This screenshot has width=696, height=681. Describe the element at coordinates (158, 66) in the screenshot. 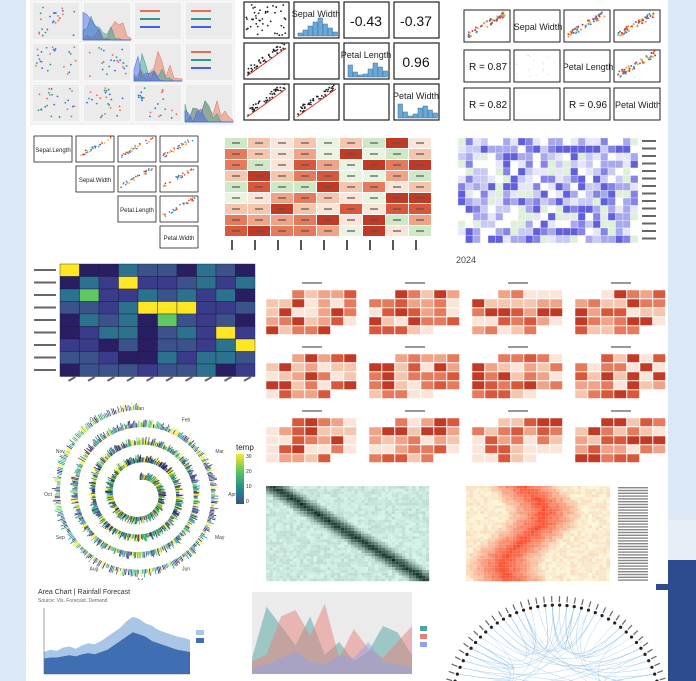

I see `density-curve` at that location.